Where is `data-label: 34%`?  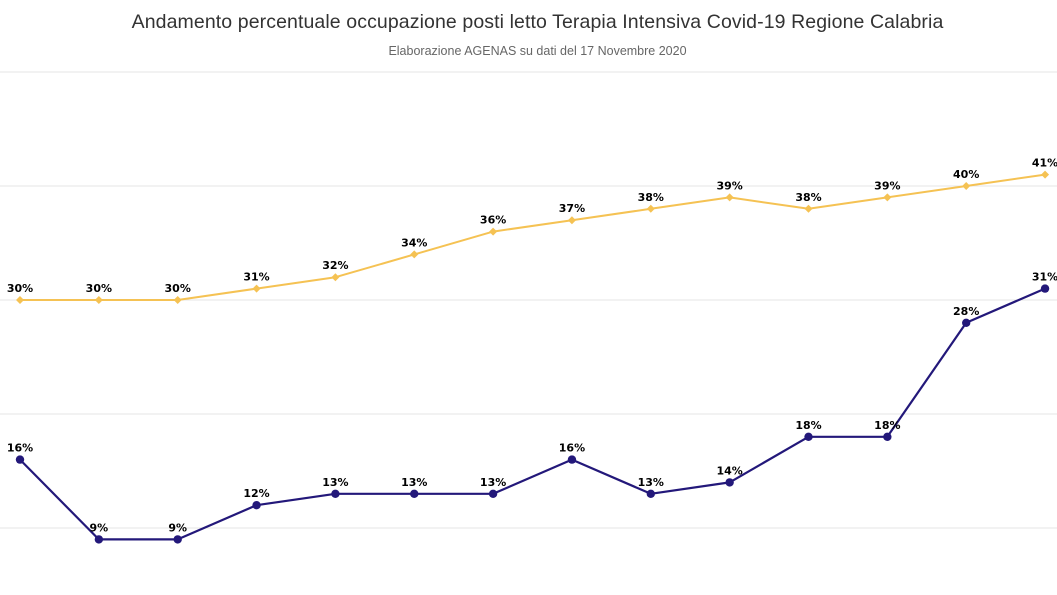 data-label: 34% is located at coordinates (414, 242).